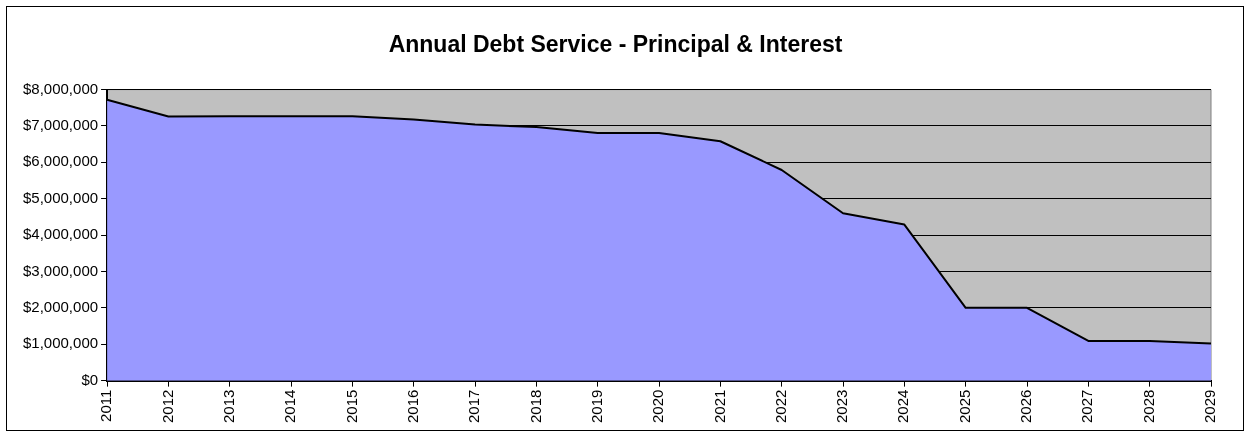  Describe the element at coordinates (596, 406) in the screenshot. I see `x-tick-label: 2019` at that location.